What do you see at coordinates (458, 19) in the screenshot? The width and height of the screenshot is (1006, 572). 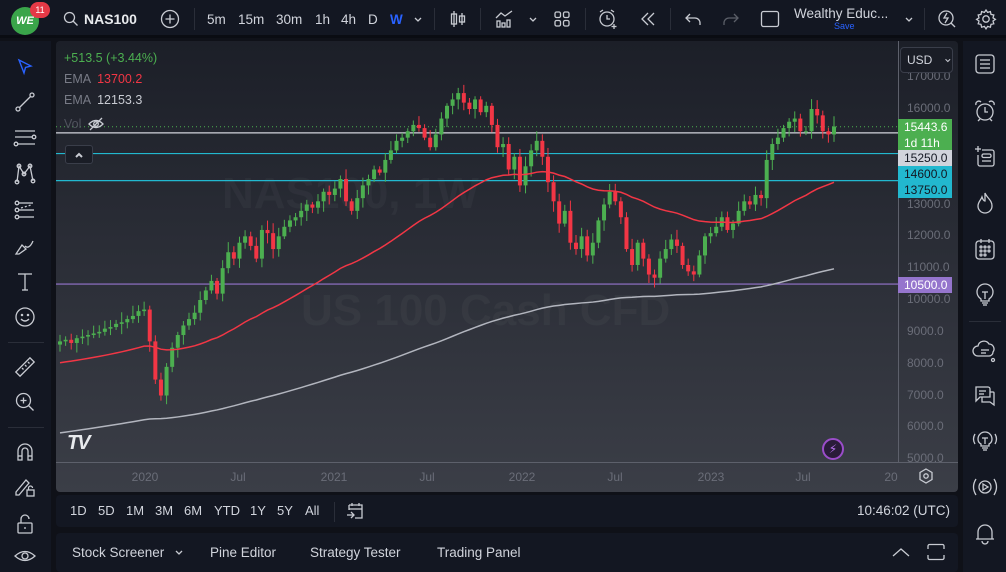 I see `chart-type-button` at bounding box center [458, 19].